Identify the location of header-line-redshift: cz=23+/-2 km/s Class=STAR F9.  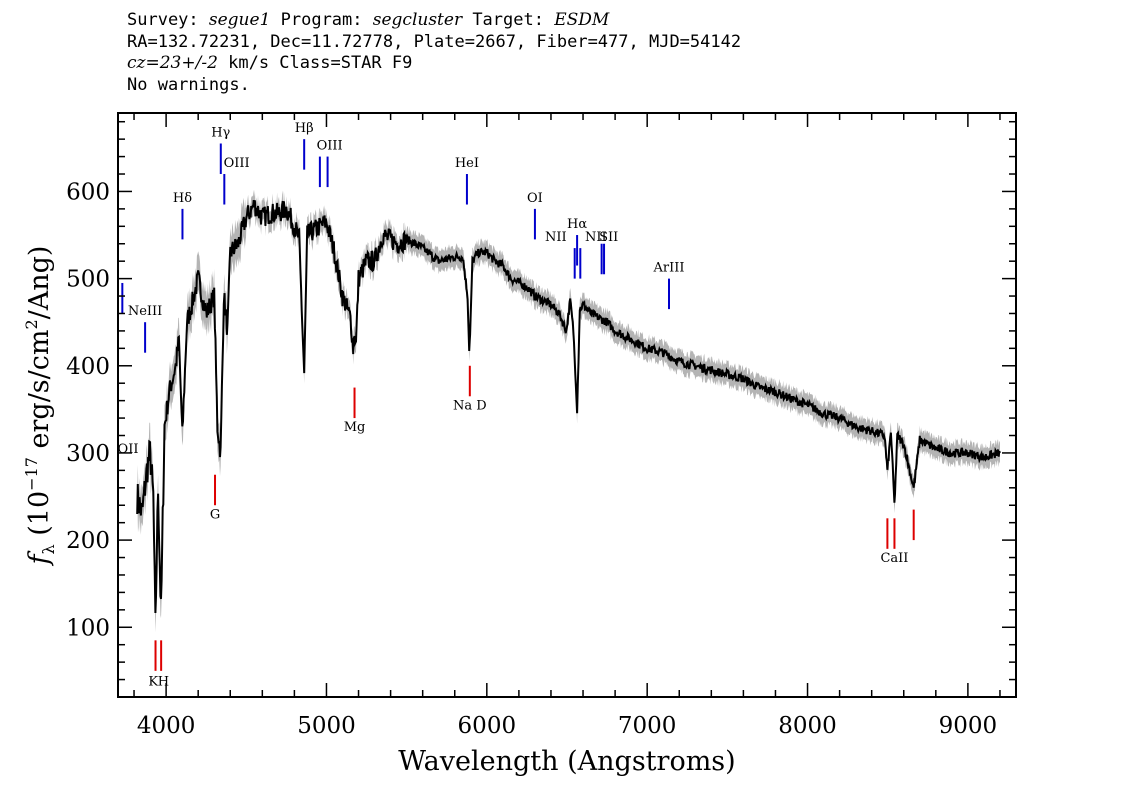
(434, 64).